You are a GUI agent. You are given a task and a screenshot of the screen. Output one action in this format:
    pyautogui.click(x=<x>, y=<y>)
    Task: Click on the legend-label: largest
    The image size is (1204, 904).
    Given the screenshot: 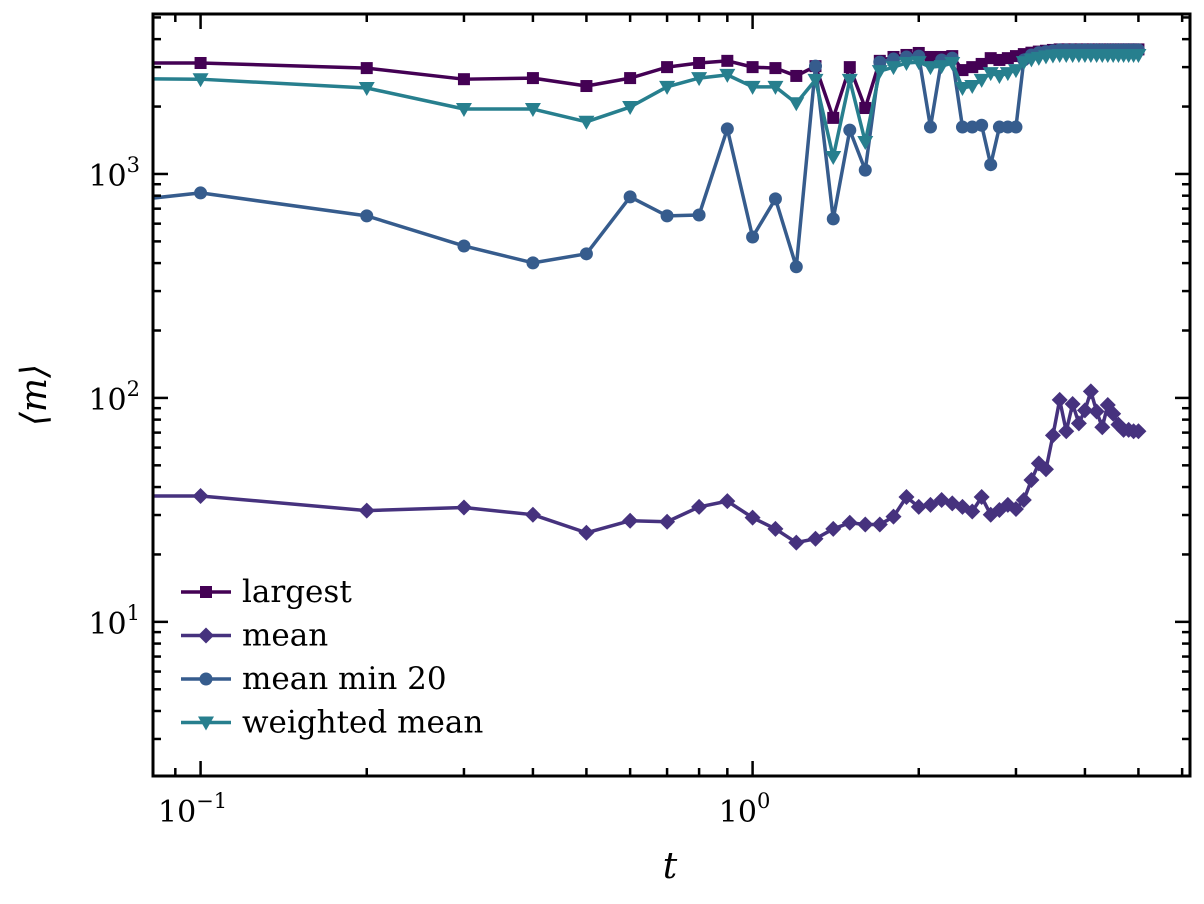 What is the action you would take?
    pyautogui.click(x=297, y=592)
    